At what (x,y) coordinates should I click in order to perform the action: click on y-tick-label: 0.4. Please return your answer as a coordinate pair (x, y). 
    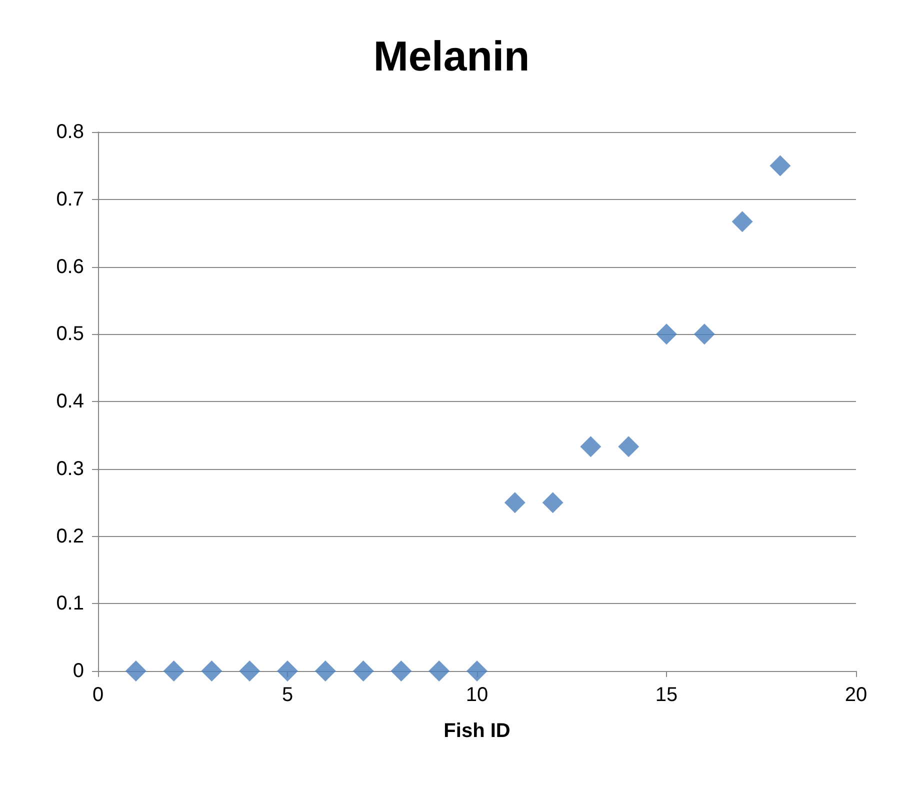
    Looking at the image, I should click on (70, 401).